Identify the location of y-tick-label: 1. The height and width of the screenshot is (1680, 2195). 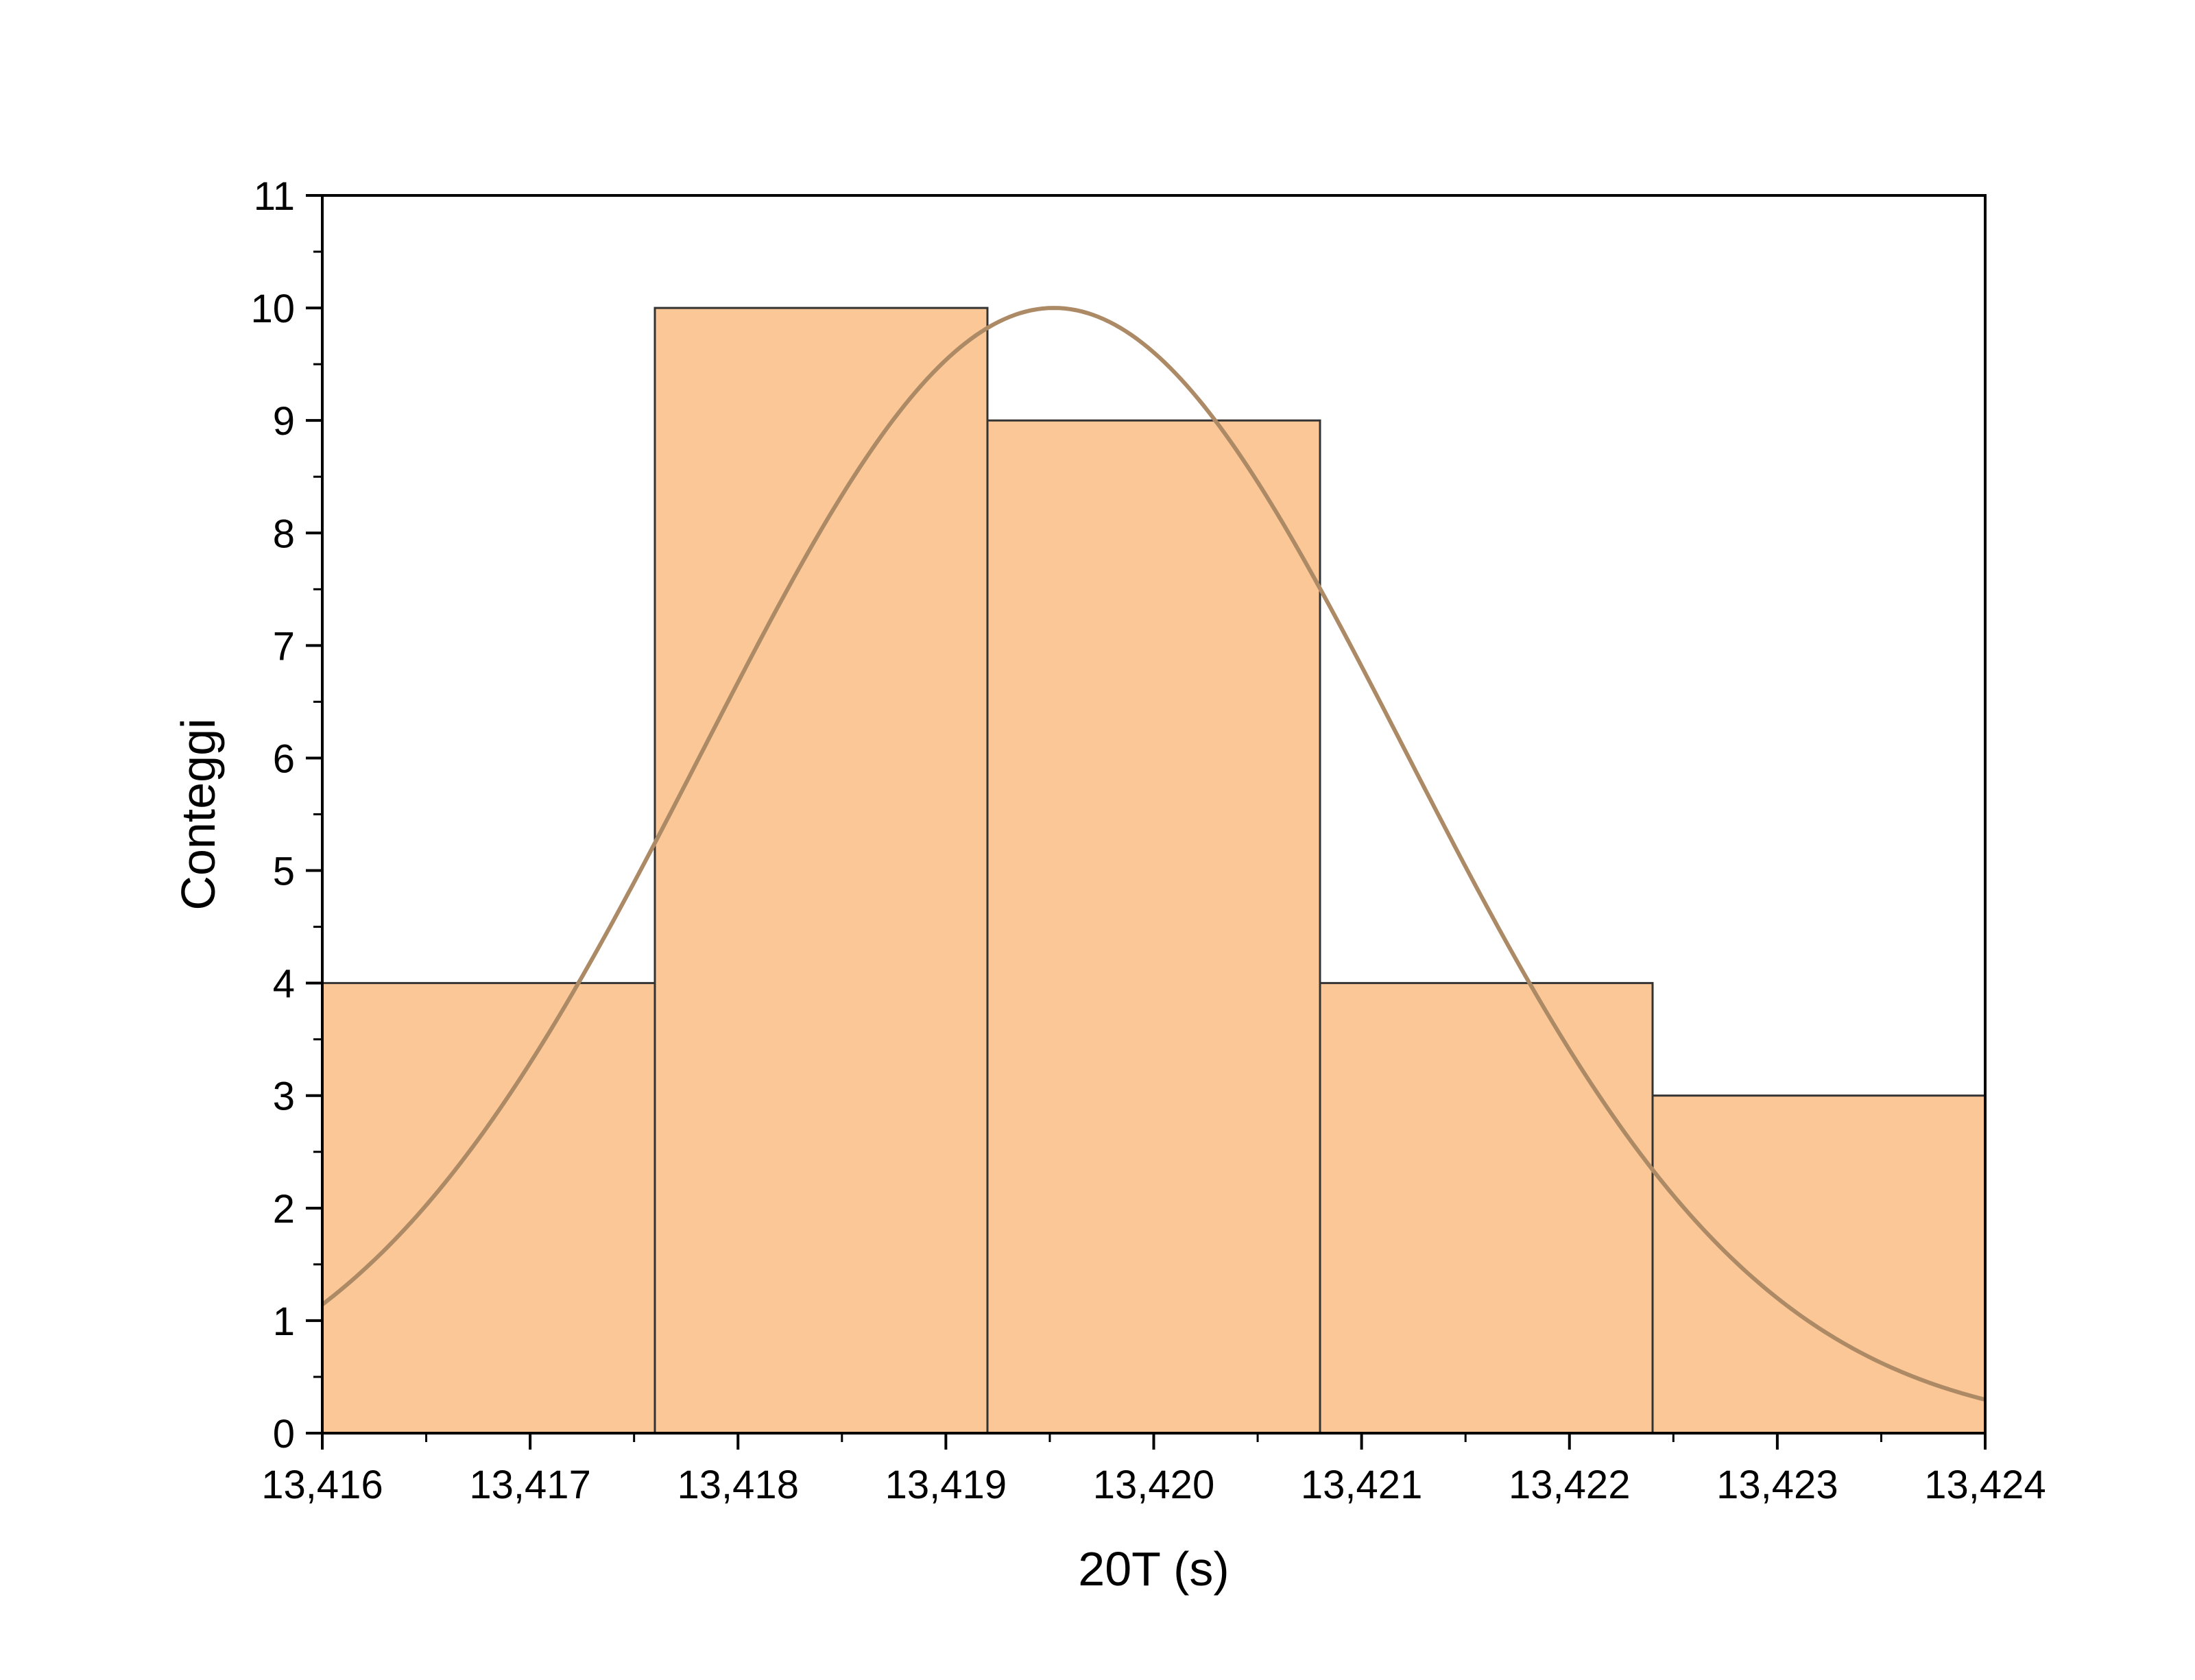
(284, 1321).